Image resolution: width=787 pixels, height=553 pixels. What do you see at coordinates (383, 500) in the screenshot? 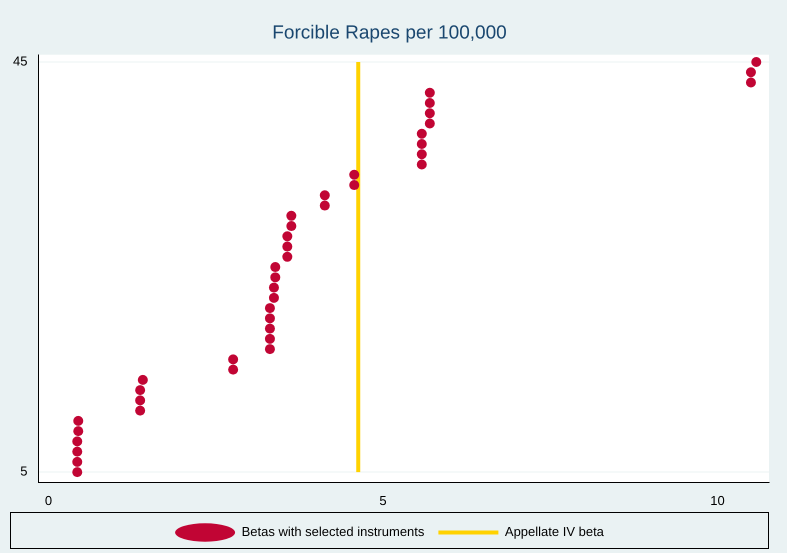
I see `x-tick-label: 5` at bounding box center [383, 500].